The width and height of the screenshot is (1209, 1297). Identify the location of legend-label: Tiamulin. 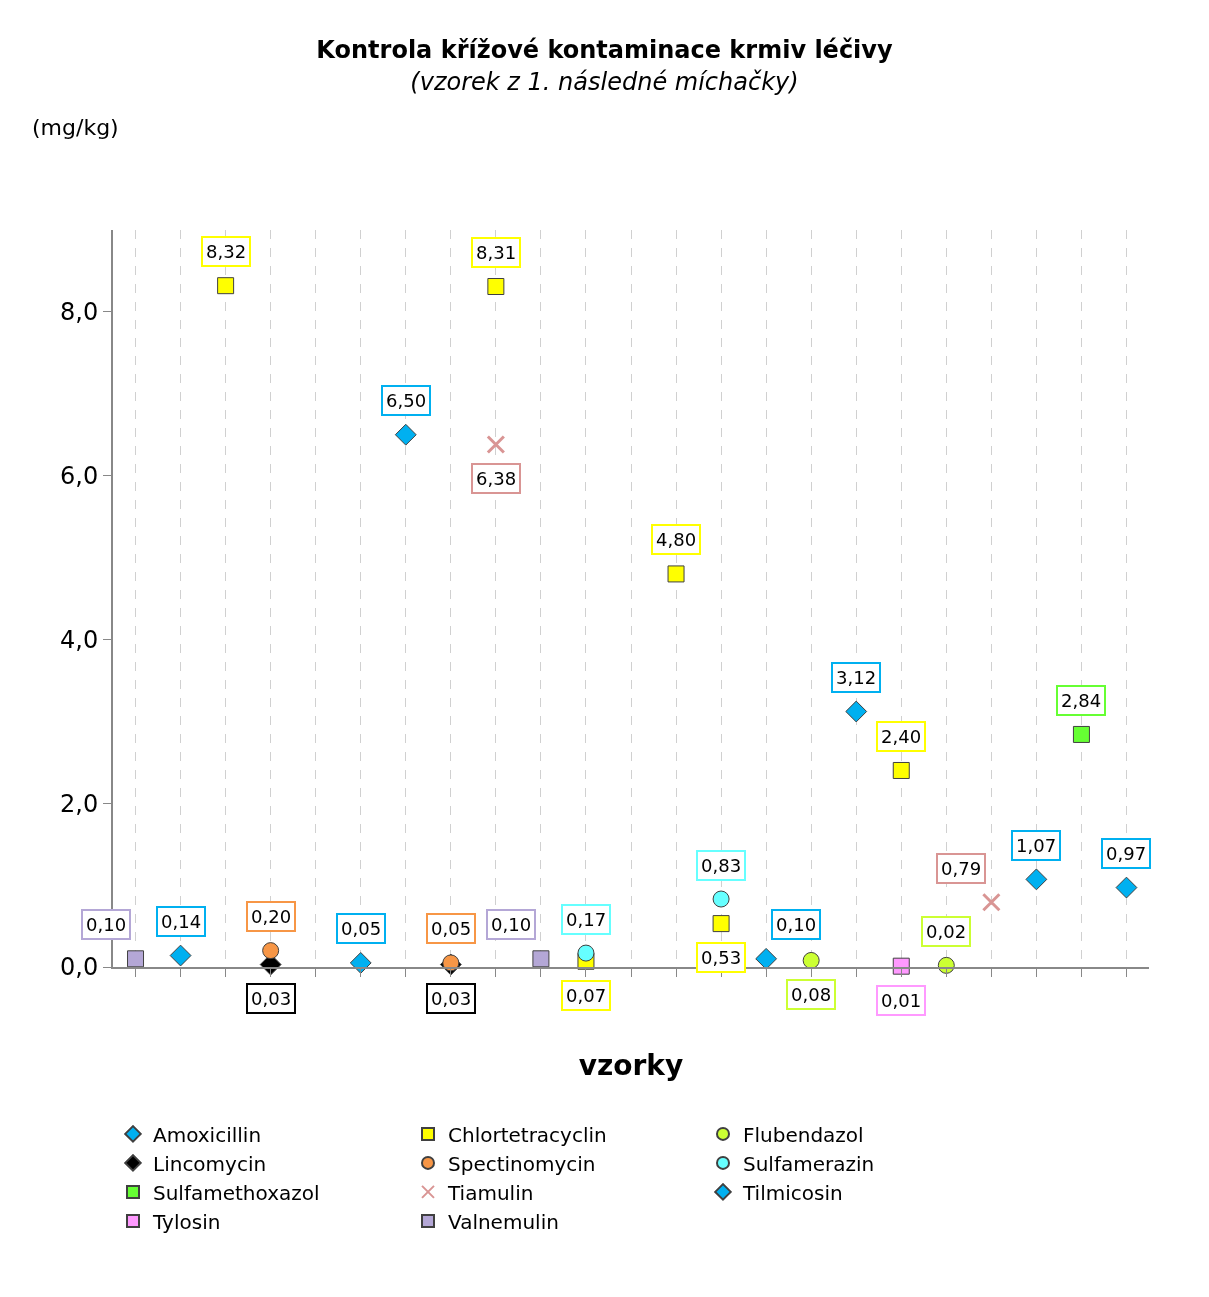
(490, 1192).